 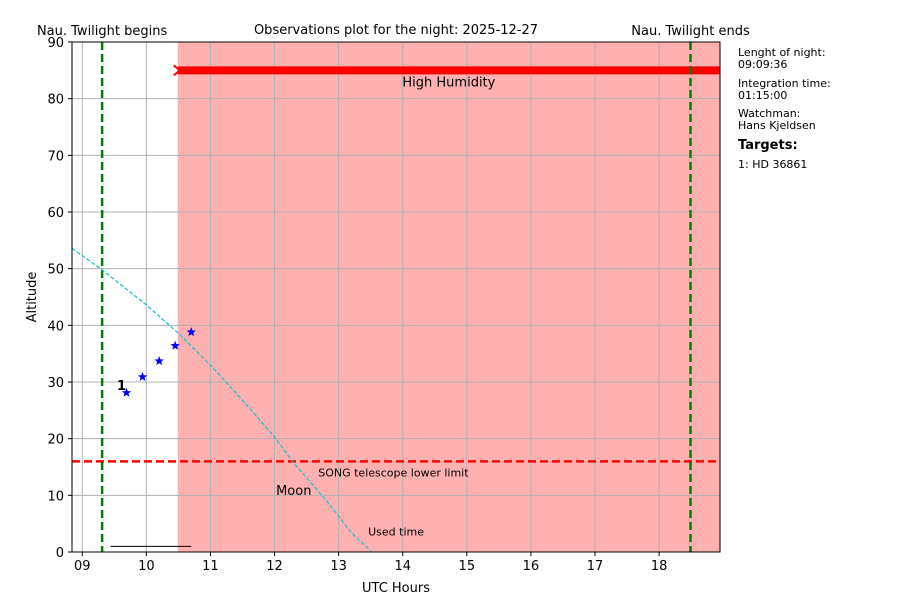 I want to click on lower-limit-label: SONG telescope lower limit, so click(x=393, y=472).